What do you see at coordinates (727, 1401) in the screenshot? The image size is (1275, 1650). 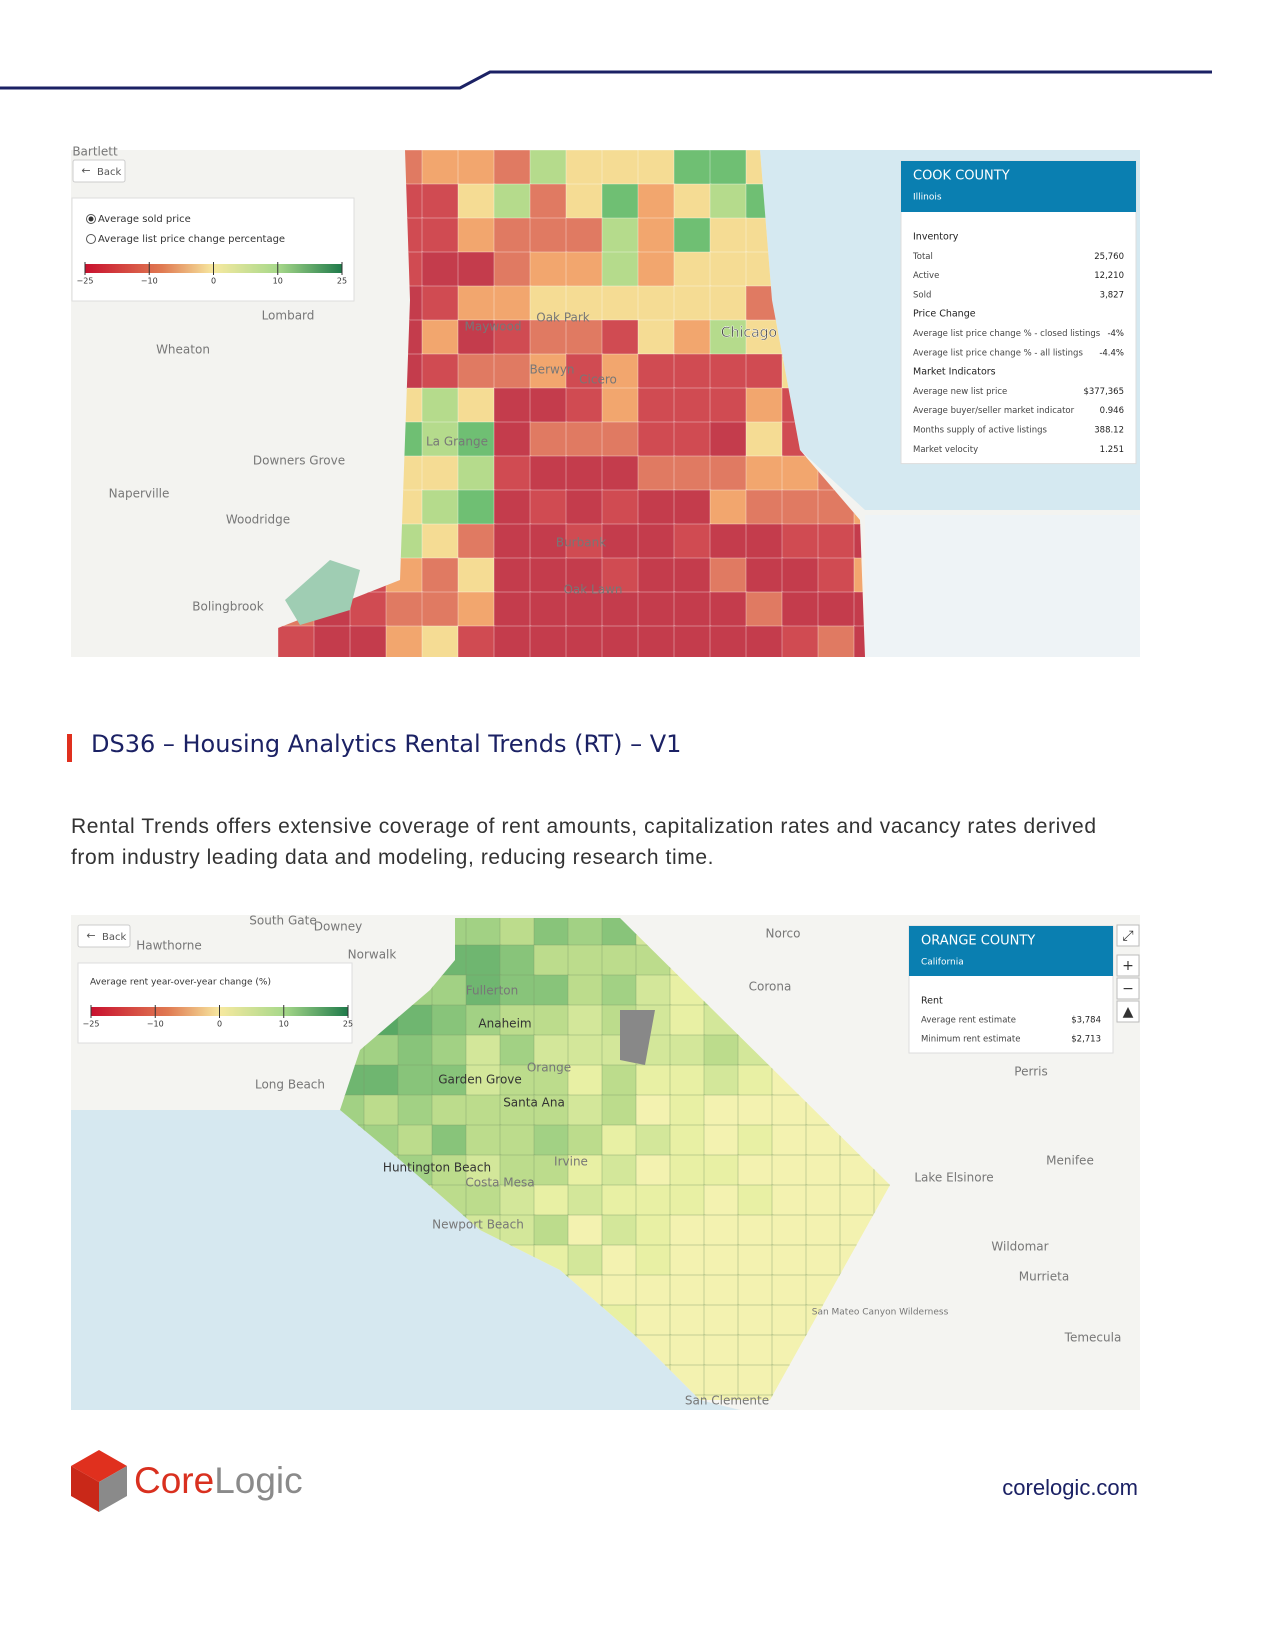 I see `place-label: San Clemente` at bounding box center [727, 1401].